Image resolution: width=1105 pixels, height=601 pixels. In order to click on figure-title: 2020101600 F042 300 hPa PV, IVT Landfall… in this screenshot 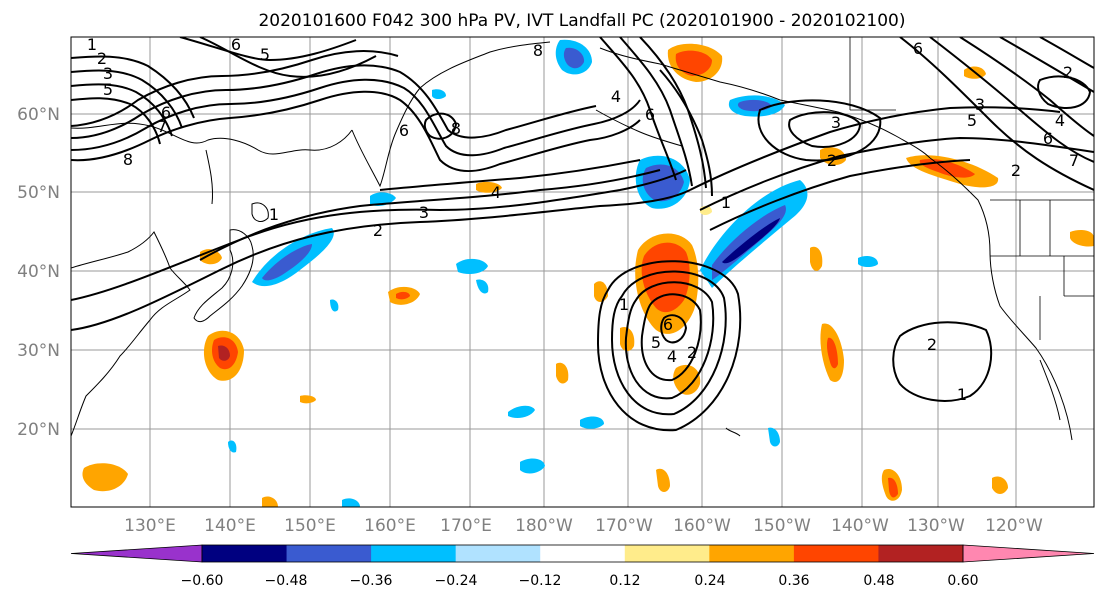, I will do `click(581, 21)`.